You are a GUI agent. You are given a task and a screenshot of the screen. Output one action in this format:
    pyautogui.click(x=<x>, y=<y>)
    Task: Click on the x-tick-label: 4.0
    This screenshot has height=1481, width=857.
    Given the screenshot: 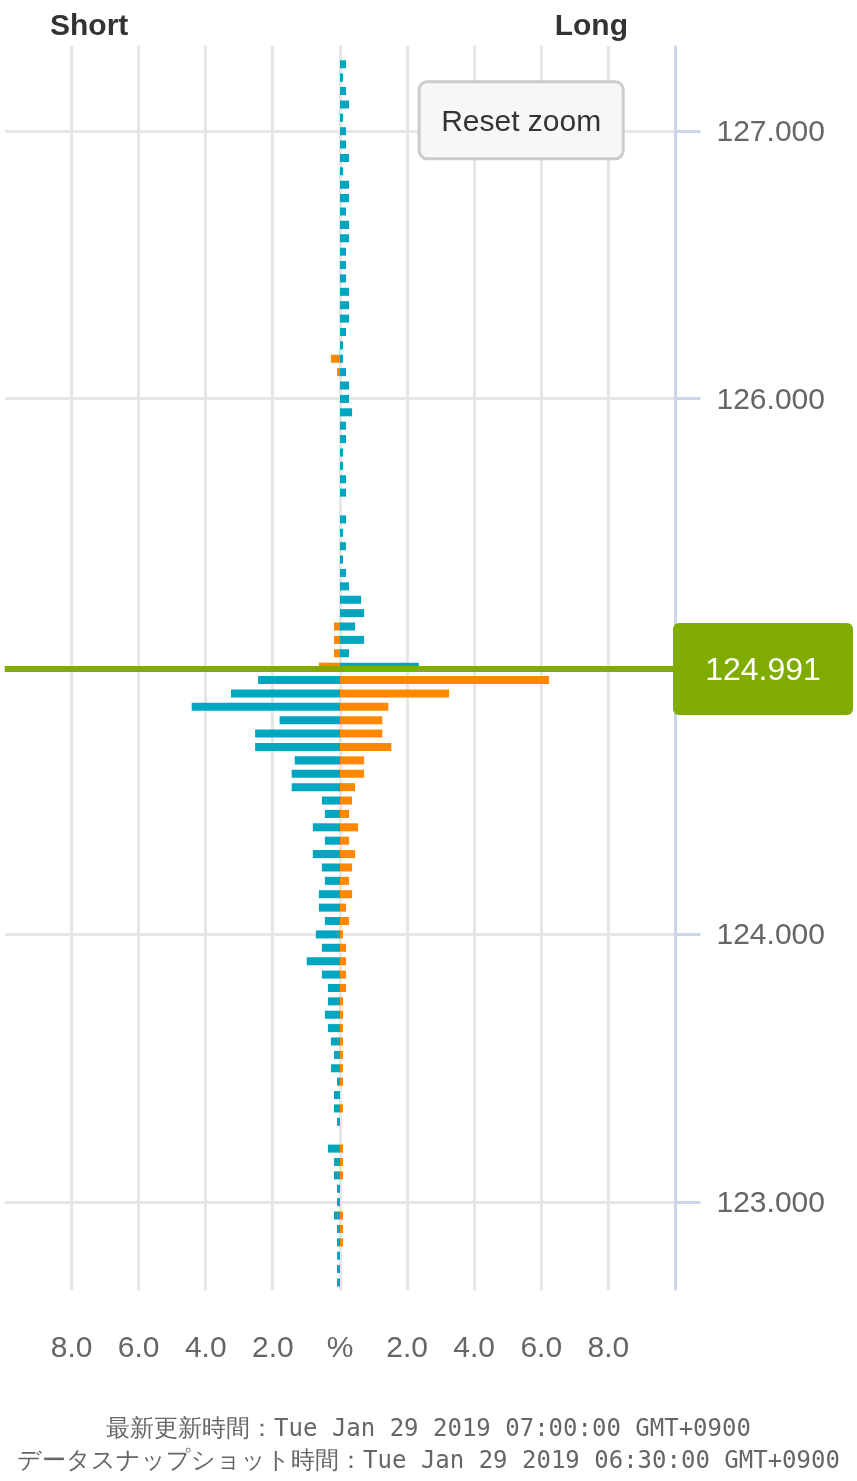 What is the action you would take?
    pyautogui.click(x=474, y=1346)
    